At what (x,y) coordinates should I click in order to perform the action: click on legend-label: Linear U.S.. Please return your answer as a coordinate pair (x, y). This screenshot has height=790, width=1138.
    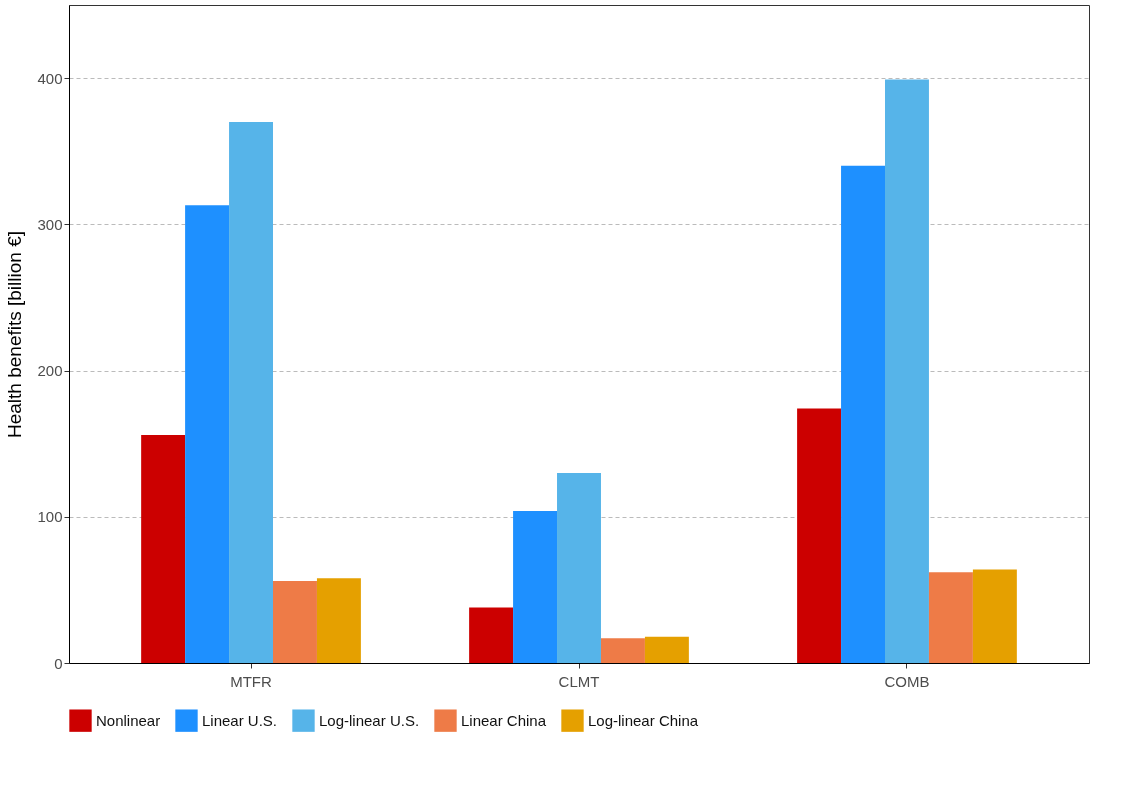
    Looking at the image, I should click on (240, 720).